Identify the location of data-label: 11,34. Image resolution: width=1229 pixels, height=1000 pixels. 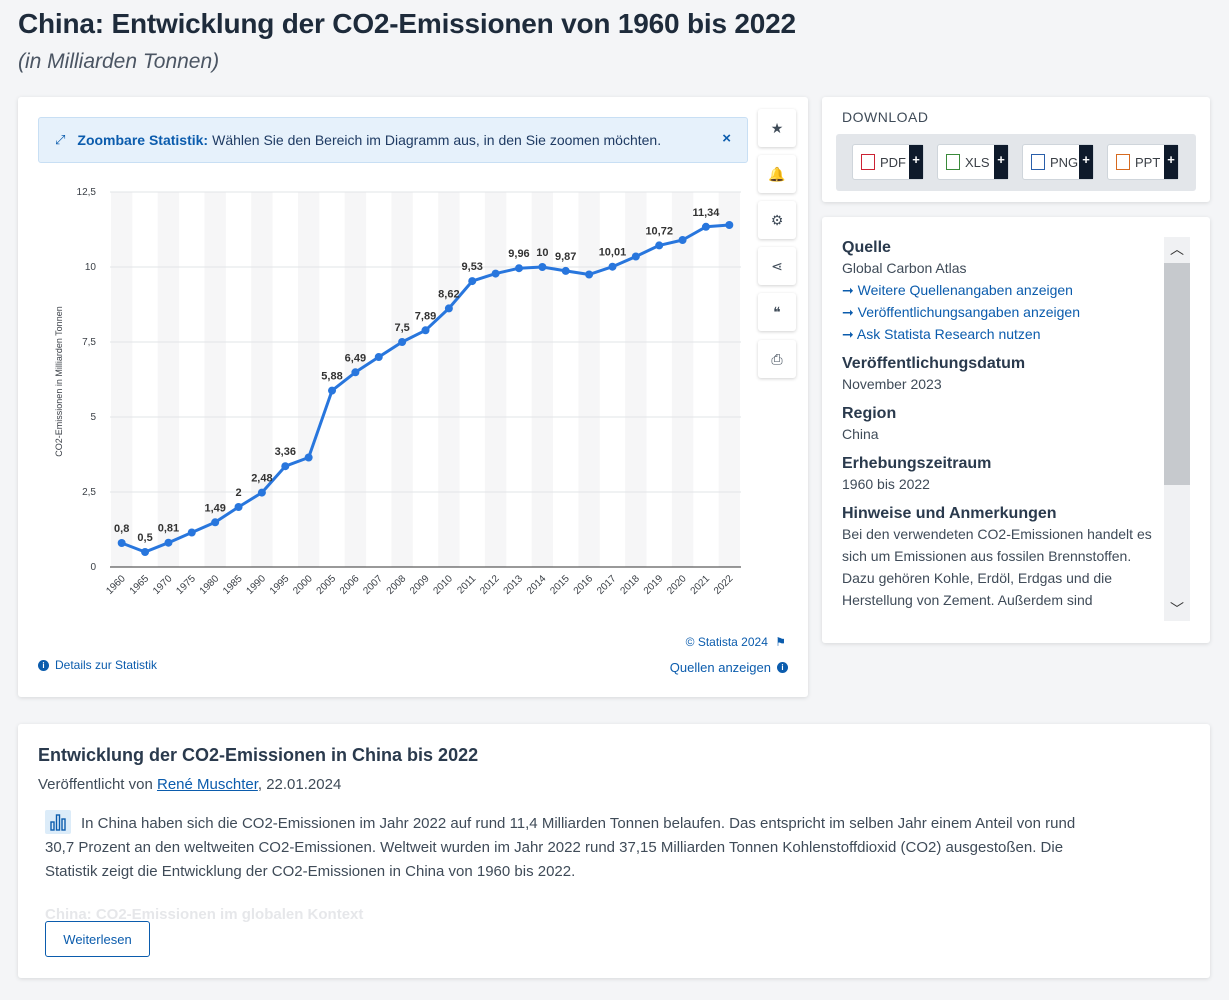
(706, 213).